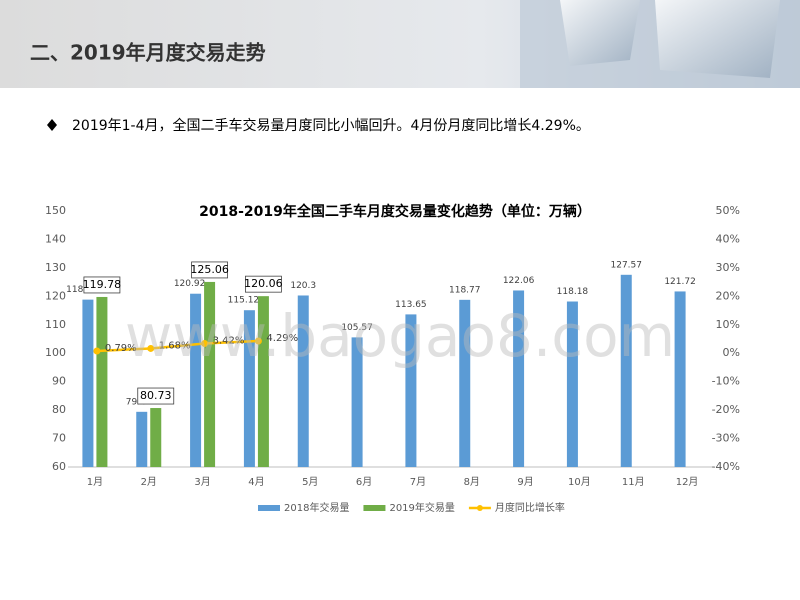 The height and width of the screenshot is (600, 800). I want to click on bar-label: 120.92, so click(190, 284).